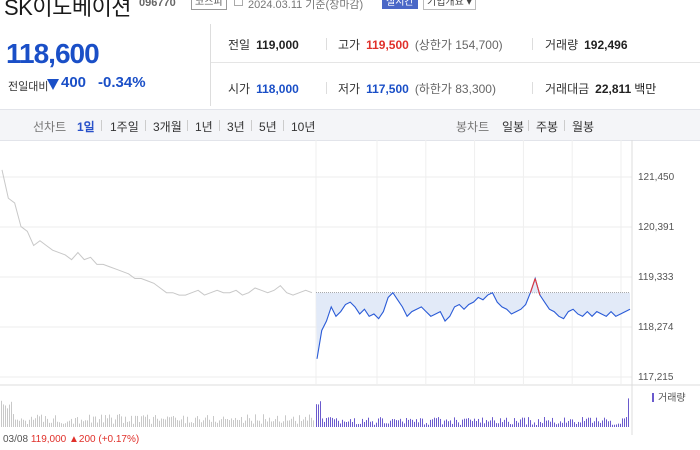  I want to click on tab-daily-candle: 일봉, so click(513, 127).